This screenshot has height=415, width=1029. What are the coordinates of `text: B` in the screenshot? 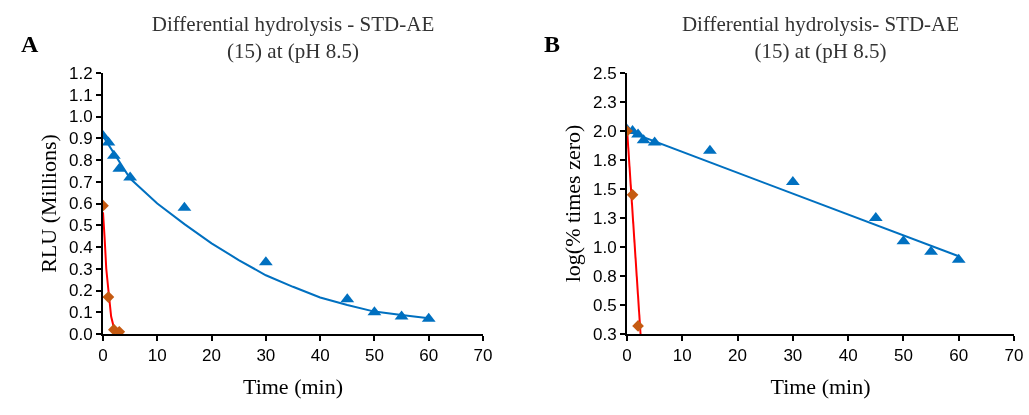 It's located at (552, 44).